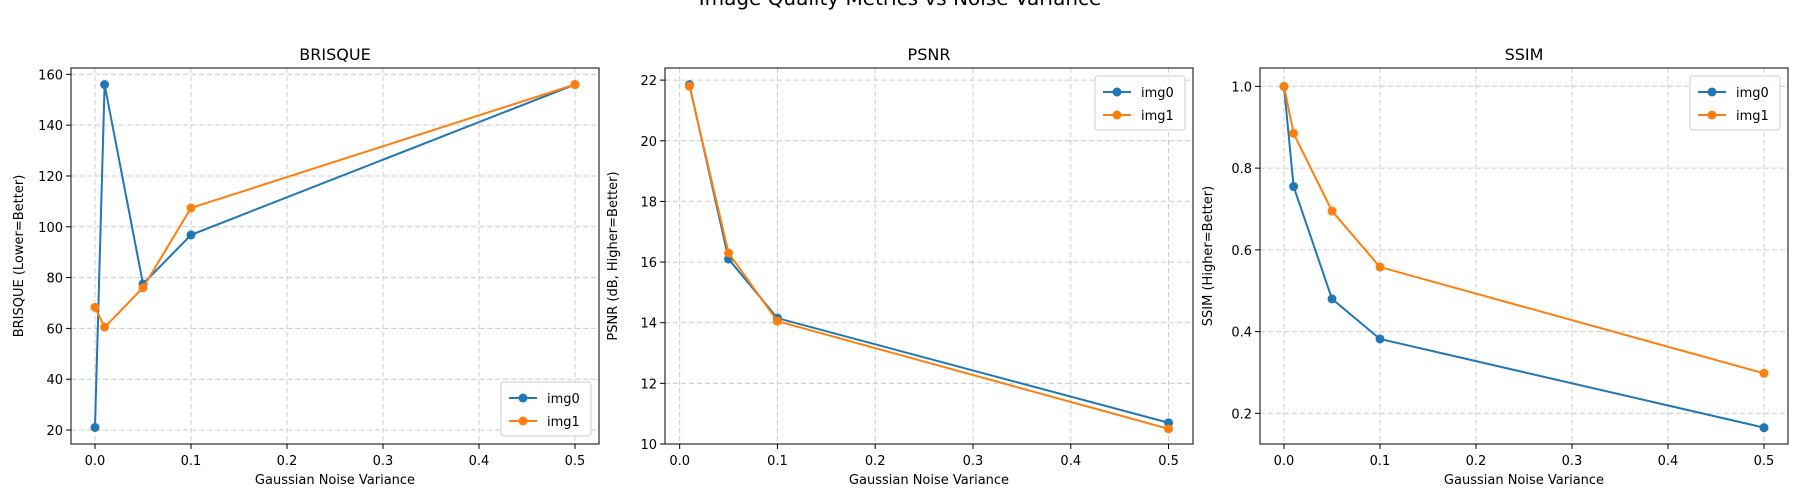 The image size is (1800, 500). I want to click on chart-title: PSNR, so click(929, 54).